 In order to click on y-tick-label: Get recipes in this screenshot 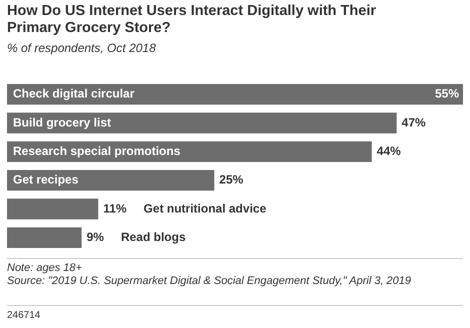, I will do `click(46, 179)`.